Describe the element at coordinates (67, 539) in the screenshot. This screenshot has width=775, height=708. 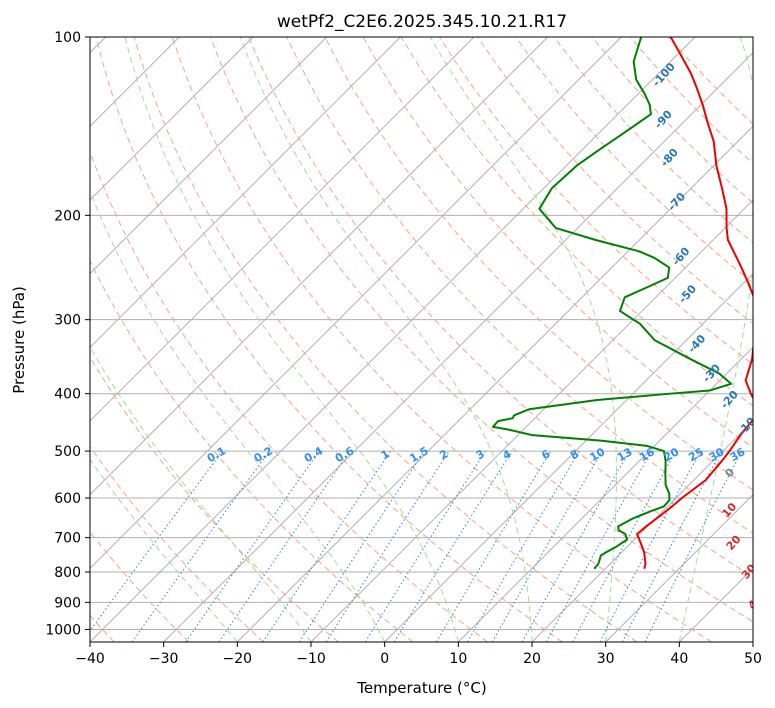
I see `y-tick-label: 700` at that location.